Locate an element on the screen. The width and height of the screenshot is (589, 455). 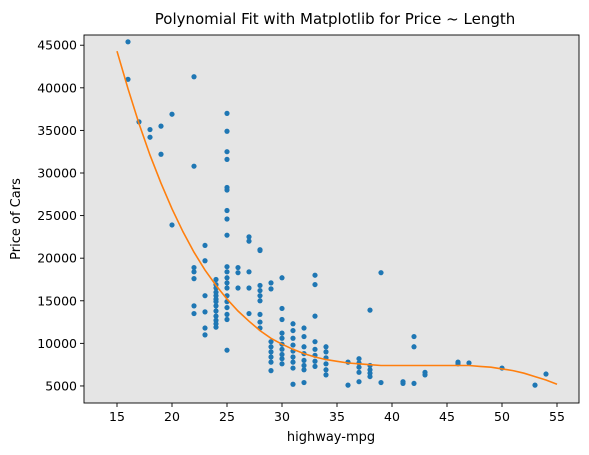
x-tick-label: 50 is located at coordinates (502, 416).